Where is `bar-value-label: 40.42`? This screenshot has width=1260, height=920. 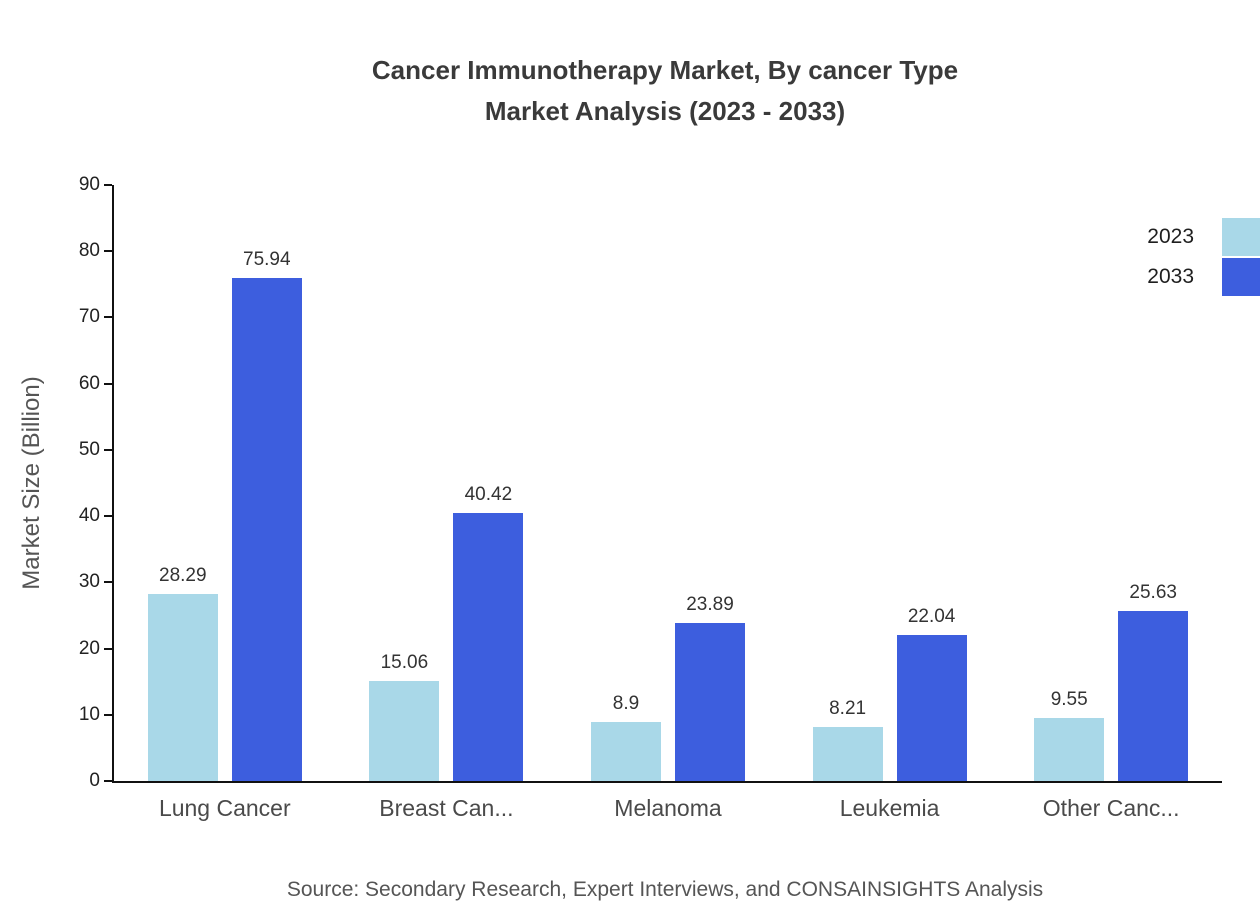 bar-value-label: 40.42 is located at coordinates (488, 495).